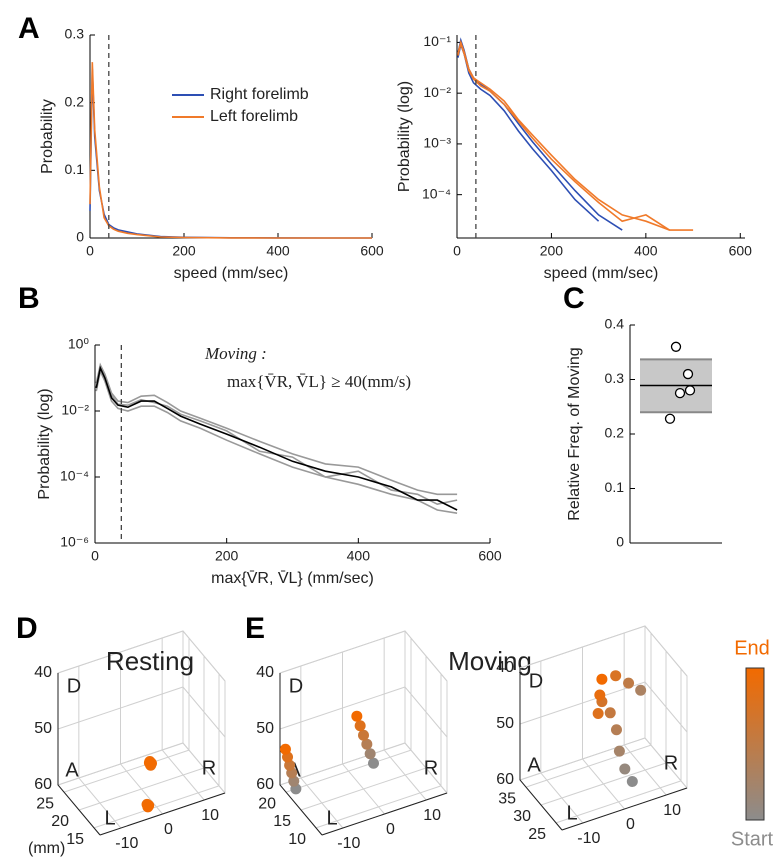 The width and height of the screenshot is (777, 861). What do you see at coordinates (574, 433) in the screenshot?
I see `y-axis-label: Relative Freq. of Moving` at bounding box center [574, 433].